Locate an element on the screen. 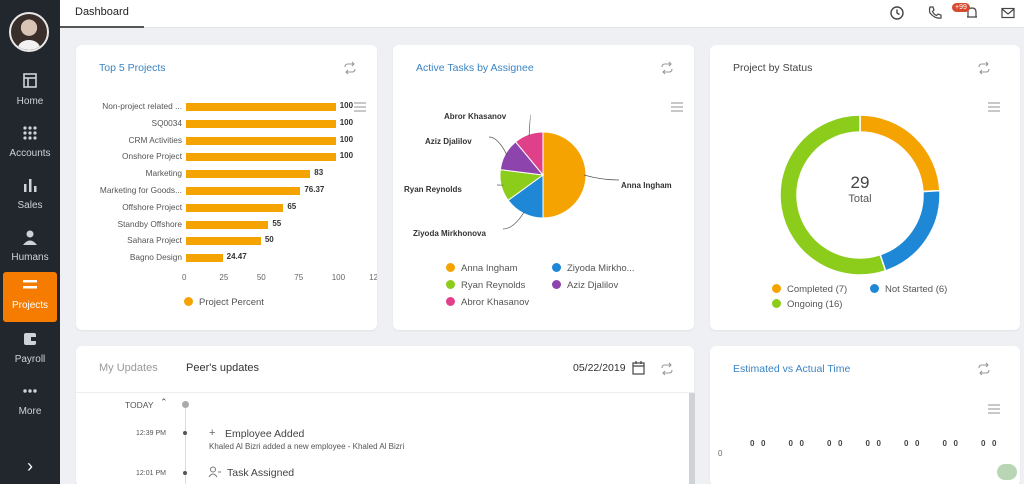 This screenshot has width=1024, height=484. sidebar-item-label: More is located at coordinates (30, 411).